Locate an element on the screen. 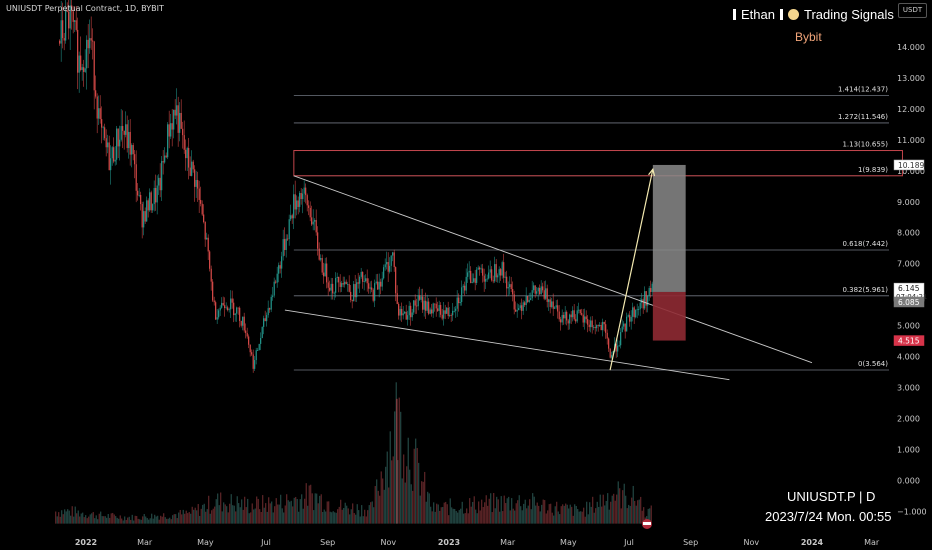  currency-button: USDT is located at coordinates (912, 10).